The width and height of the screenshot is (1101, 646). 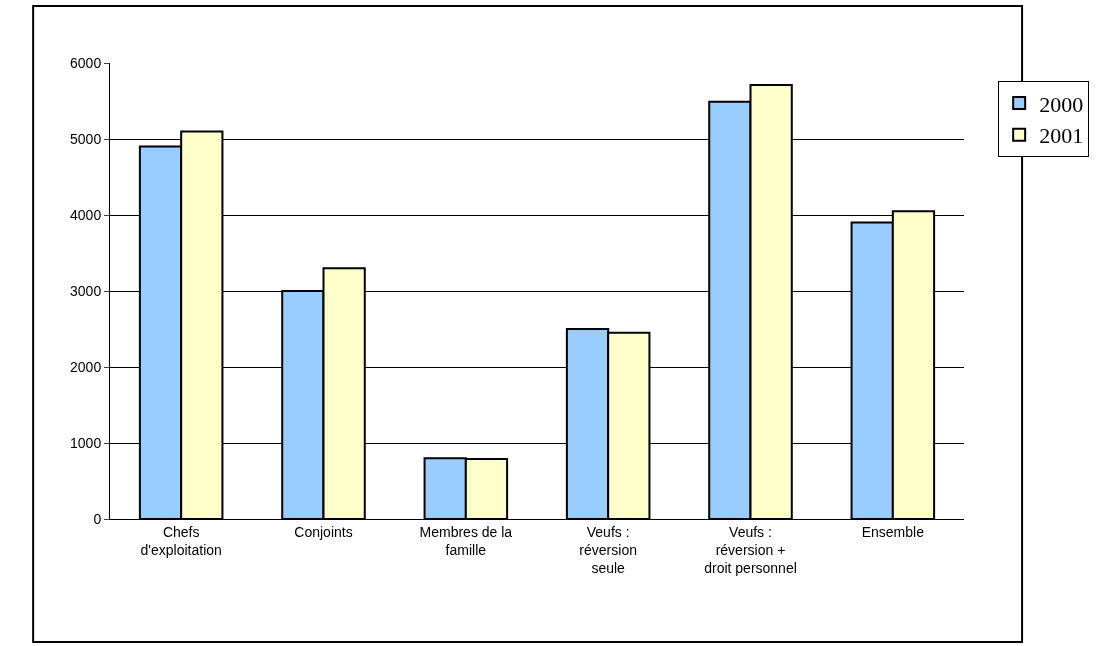 I want to click on x-tick-label: Ensemble, so click(x=893, y=531).